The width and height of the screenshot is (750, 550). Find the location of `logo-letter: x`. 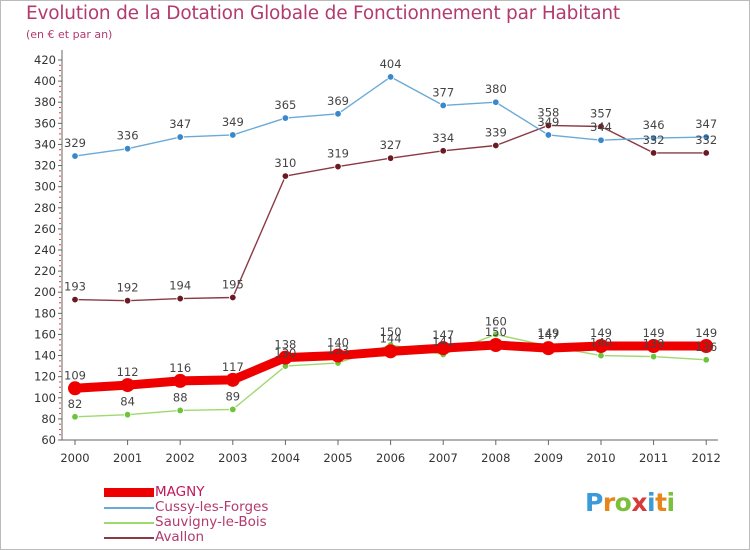

logo-letter: x is located at coordinates (639, 502).